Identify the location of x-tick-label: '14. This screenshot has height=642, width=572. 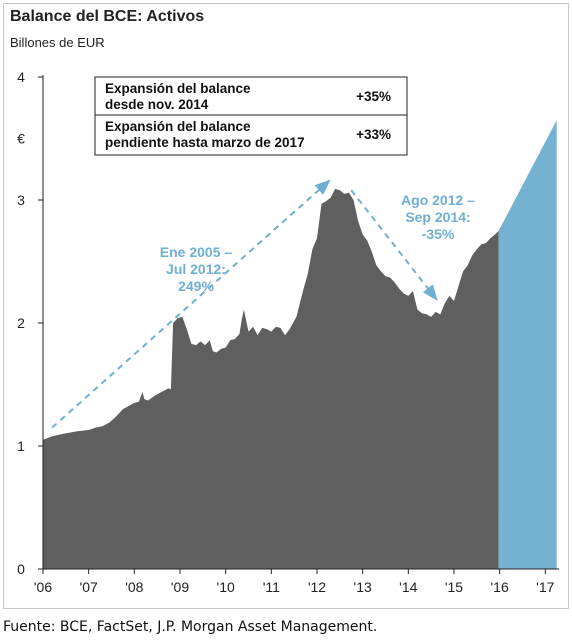
(408, 587).